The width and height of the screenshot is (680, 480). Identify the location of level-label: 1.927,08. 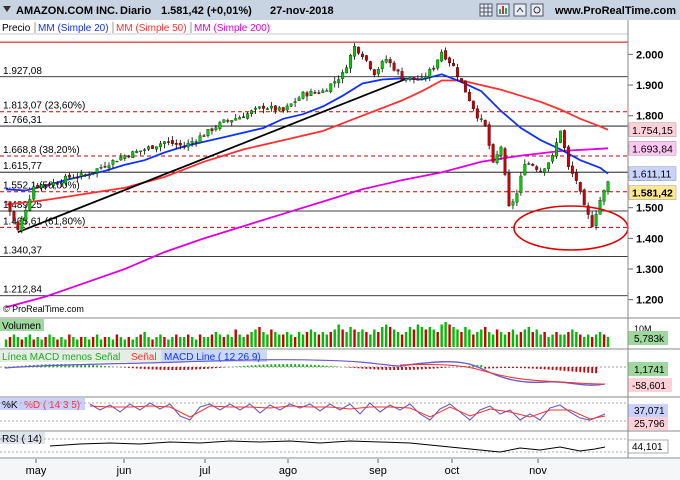
(22, 71).